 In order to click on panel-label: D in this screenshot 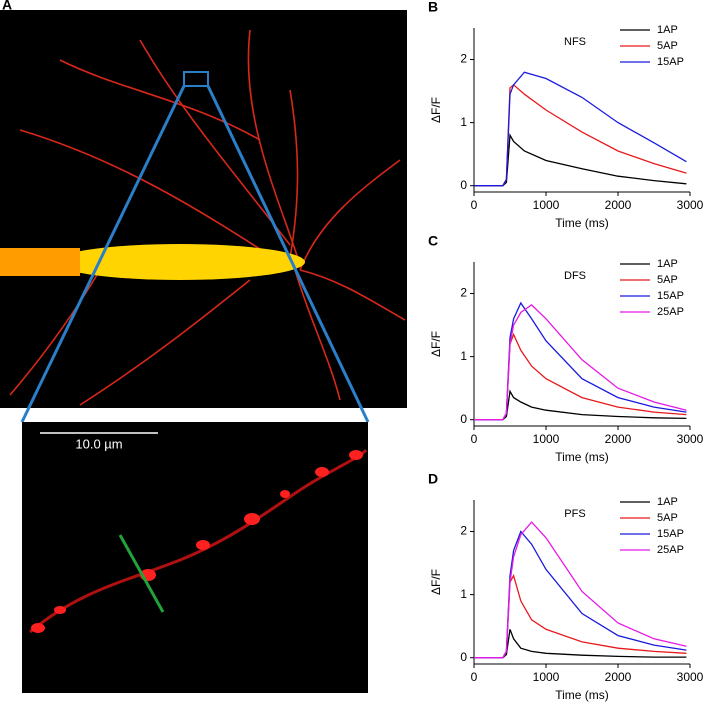, I will do `click(433, 479)`.